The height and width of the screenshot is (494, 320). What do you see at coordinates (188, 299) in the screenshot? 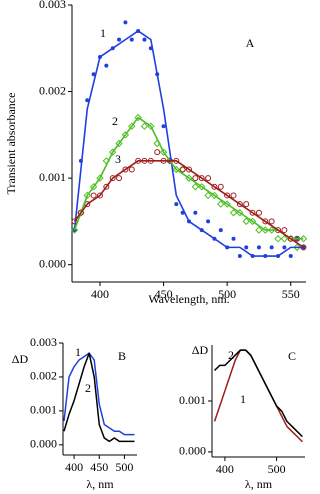
I see `x-axis-label: Wavelength, nm.` at bounding box center [188, 299].